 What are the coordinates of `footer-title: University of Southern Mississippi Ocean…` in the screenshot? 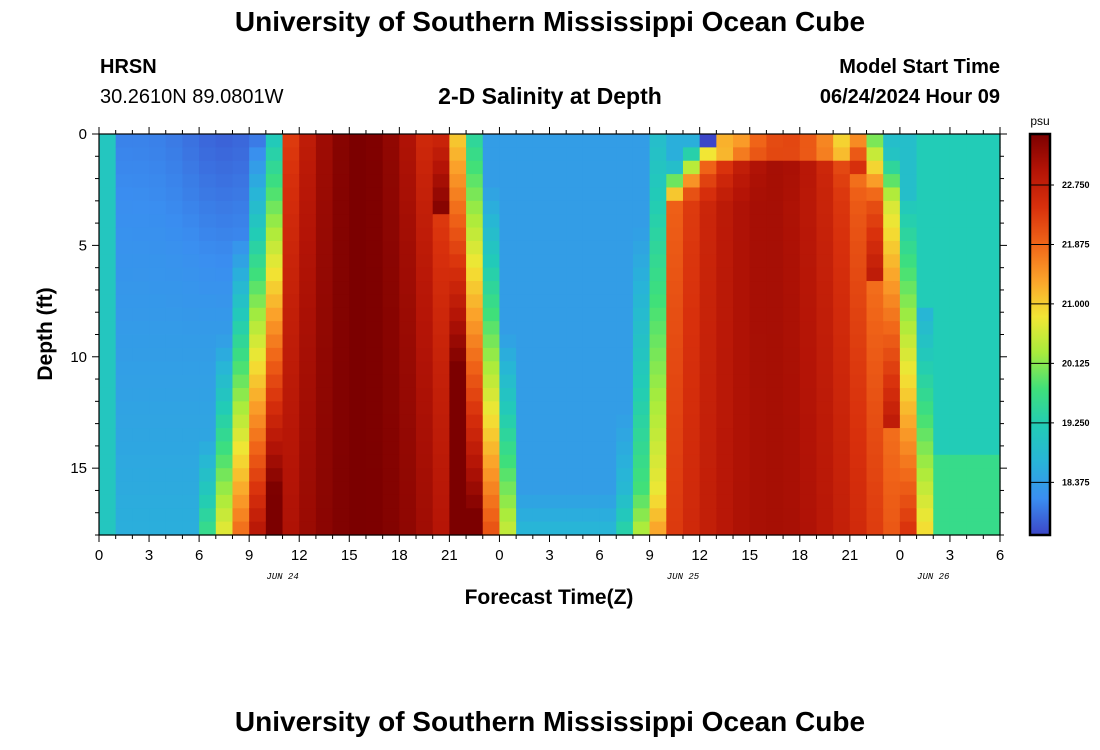 It's located at (550, 721).